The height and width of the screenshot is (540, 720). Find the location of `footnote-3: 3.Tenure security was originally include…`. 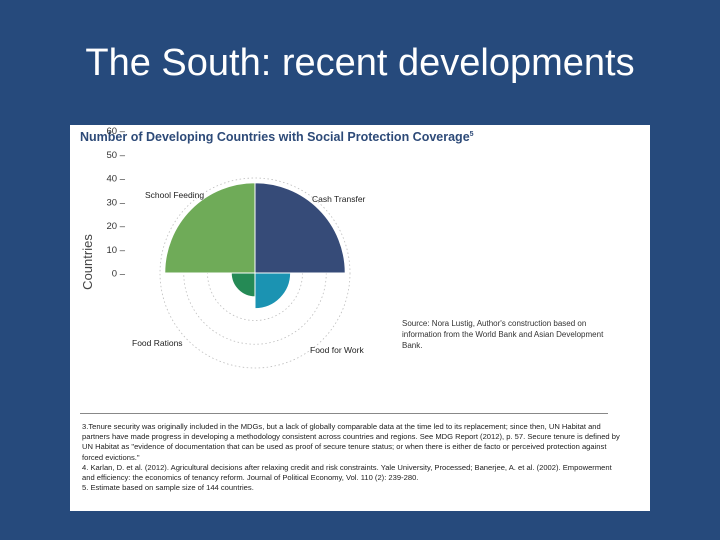

footnote-3: 3.Tenure security was originally include… is located at coordinates (351, 442).